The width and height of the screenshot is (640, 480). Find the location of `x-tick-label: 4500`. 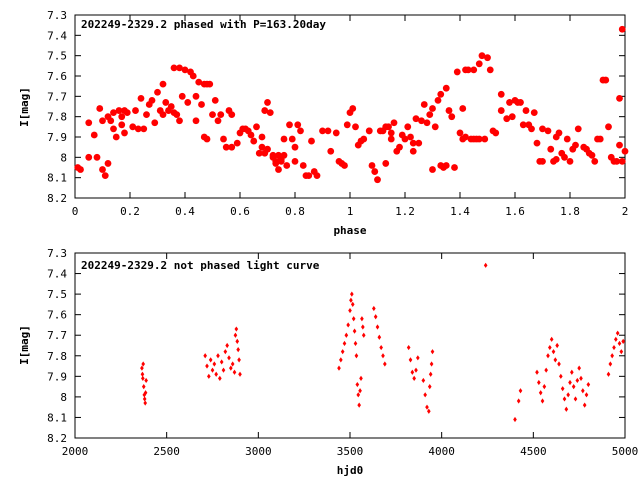

x-tick-label: 4500 is located at coordinates (533, 451).